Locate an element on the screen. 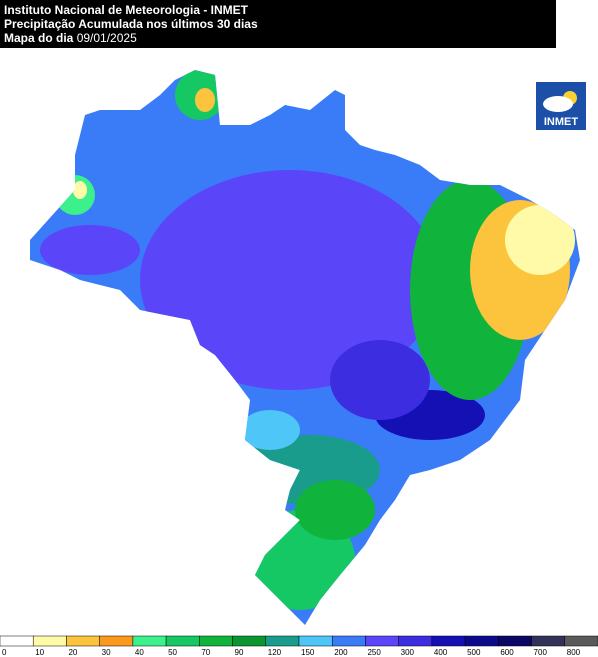 This screenshot has width=598, height=657. date-value: 09/01/2025 is located at coordinates (107, 38).